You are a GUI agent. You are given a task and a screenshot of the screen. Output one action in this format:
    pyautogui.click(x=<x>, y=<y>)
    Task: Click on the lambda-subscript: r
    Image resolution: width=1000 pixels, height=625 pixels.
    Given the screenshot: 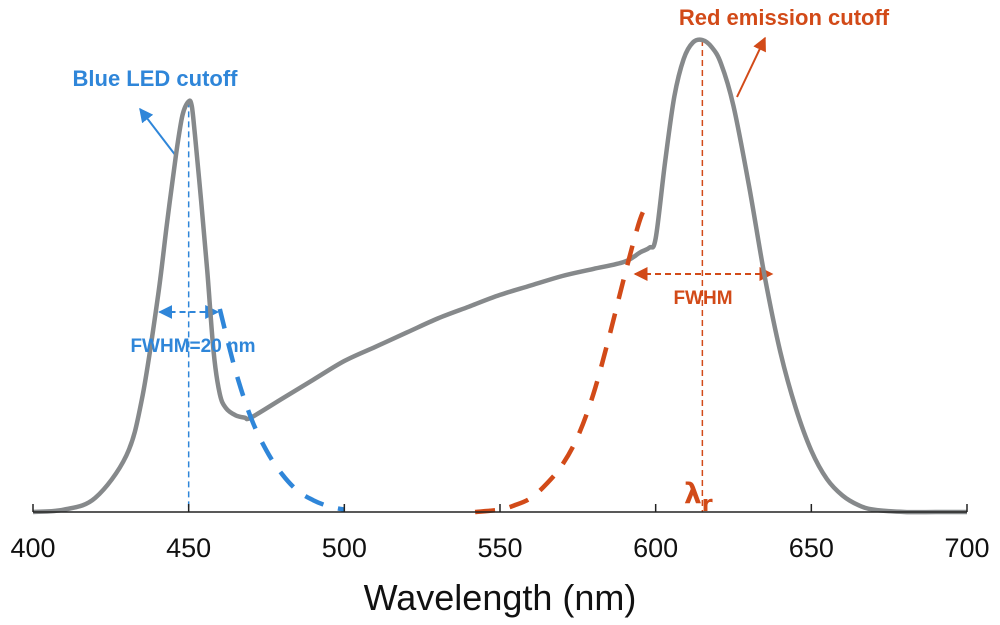 What is the action you would take?
    pyautogui.click(x=707, y=504)
    